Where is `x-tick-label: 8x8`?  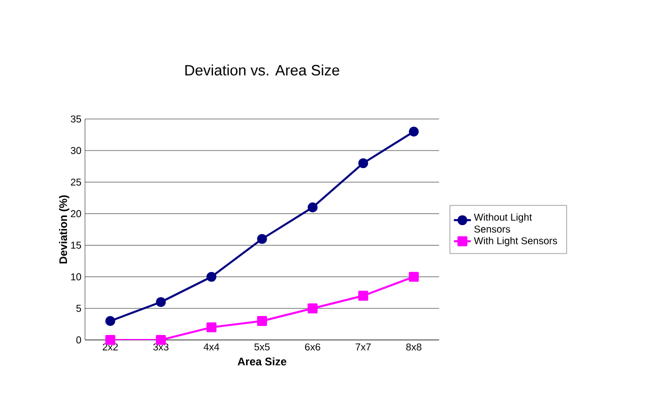 x-tick-label: 8x8 is located at coordinates (414, 347).